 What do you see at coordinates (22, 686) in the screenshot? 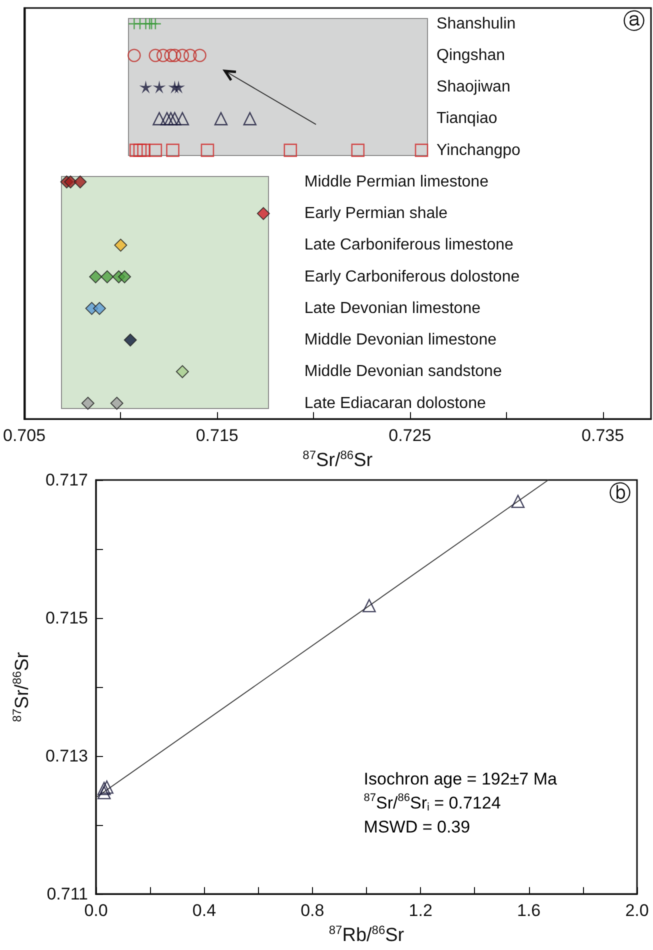
I see `y-axis-title: 87Sr/86Sr` at bounding box center [22, 686].